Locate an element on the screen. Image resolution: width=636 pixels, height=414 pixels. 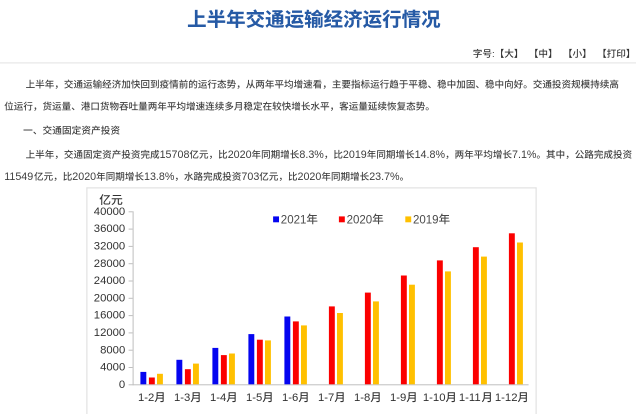
svg-text: 32000 is located at coordinates (109, 247).